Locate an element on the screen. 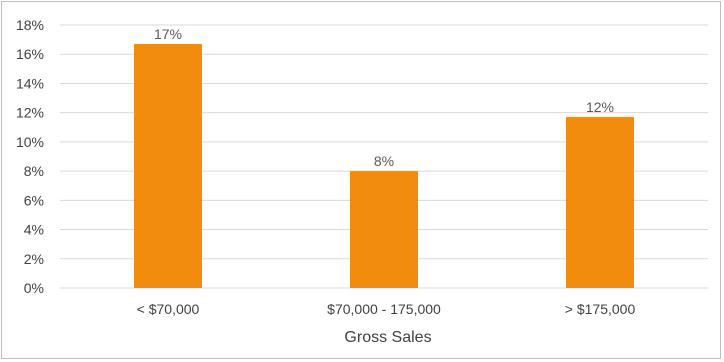 The image size is (724, 362). x-tick-label: $70,000 - 175,000 is located at coordinates (384, 309).